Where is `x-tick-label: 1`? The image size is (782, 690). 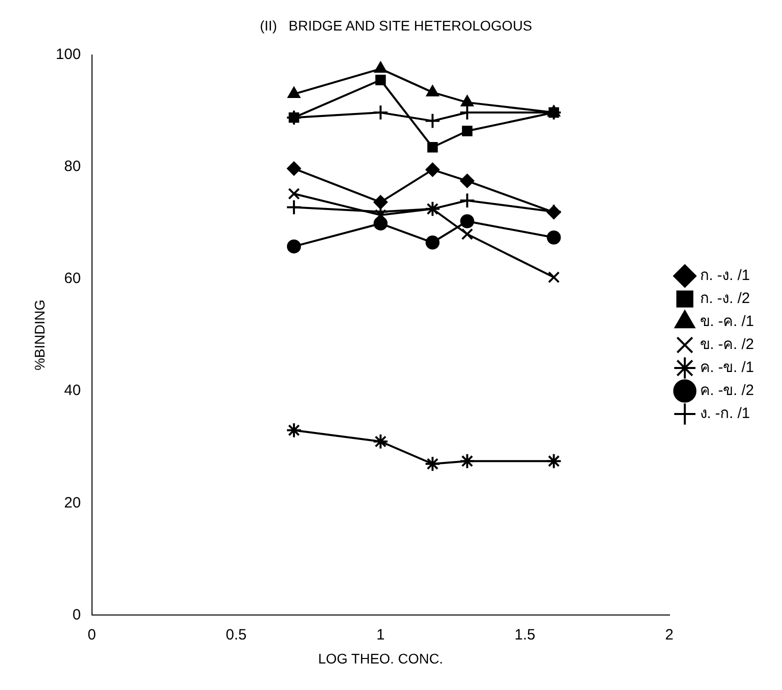
x-tick-label: 1 is located at coordinates (380, 635).